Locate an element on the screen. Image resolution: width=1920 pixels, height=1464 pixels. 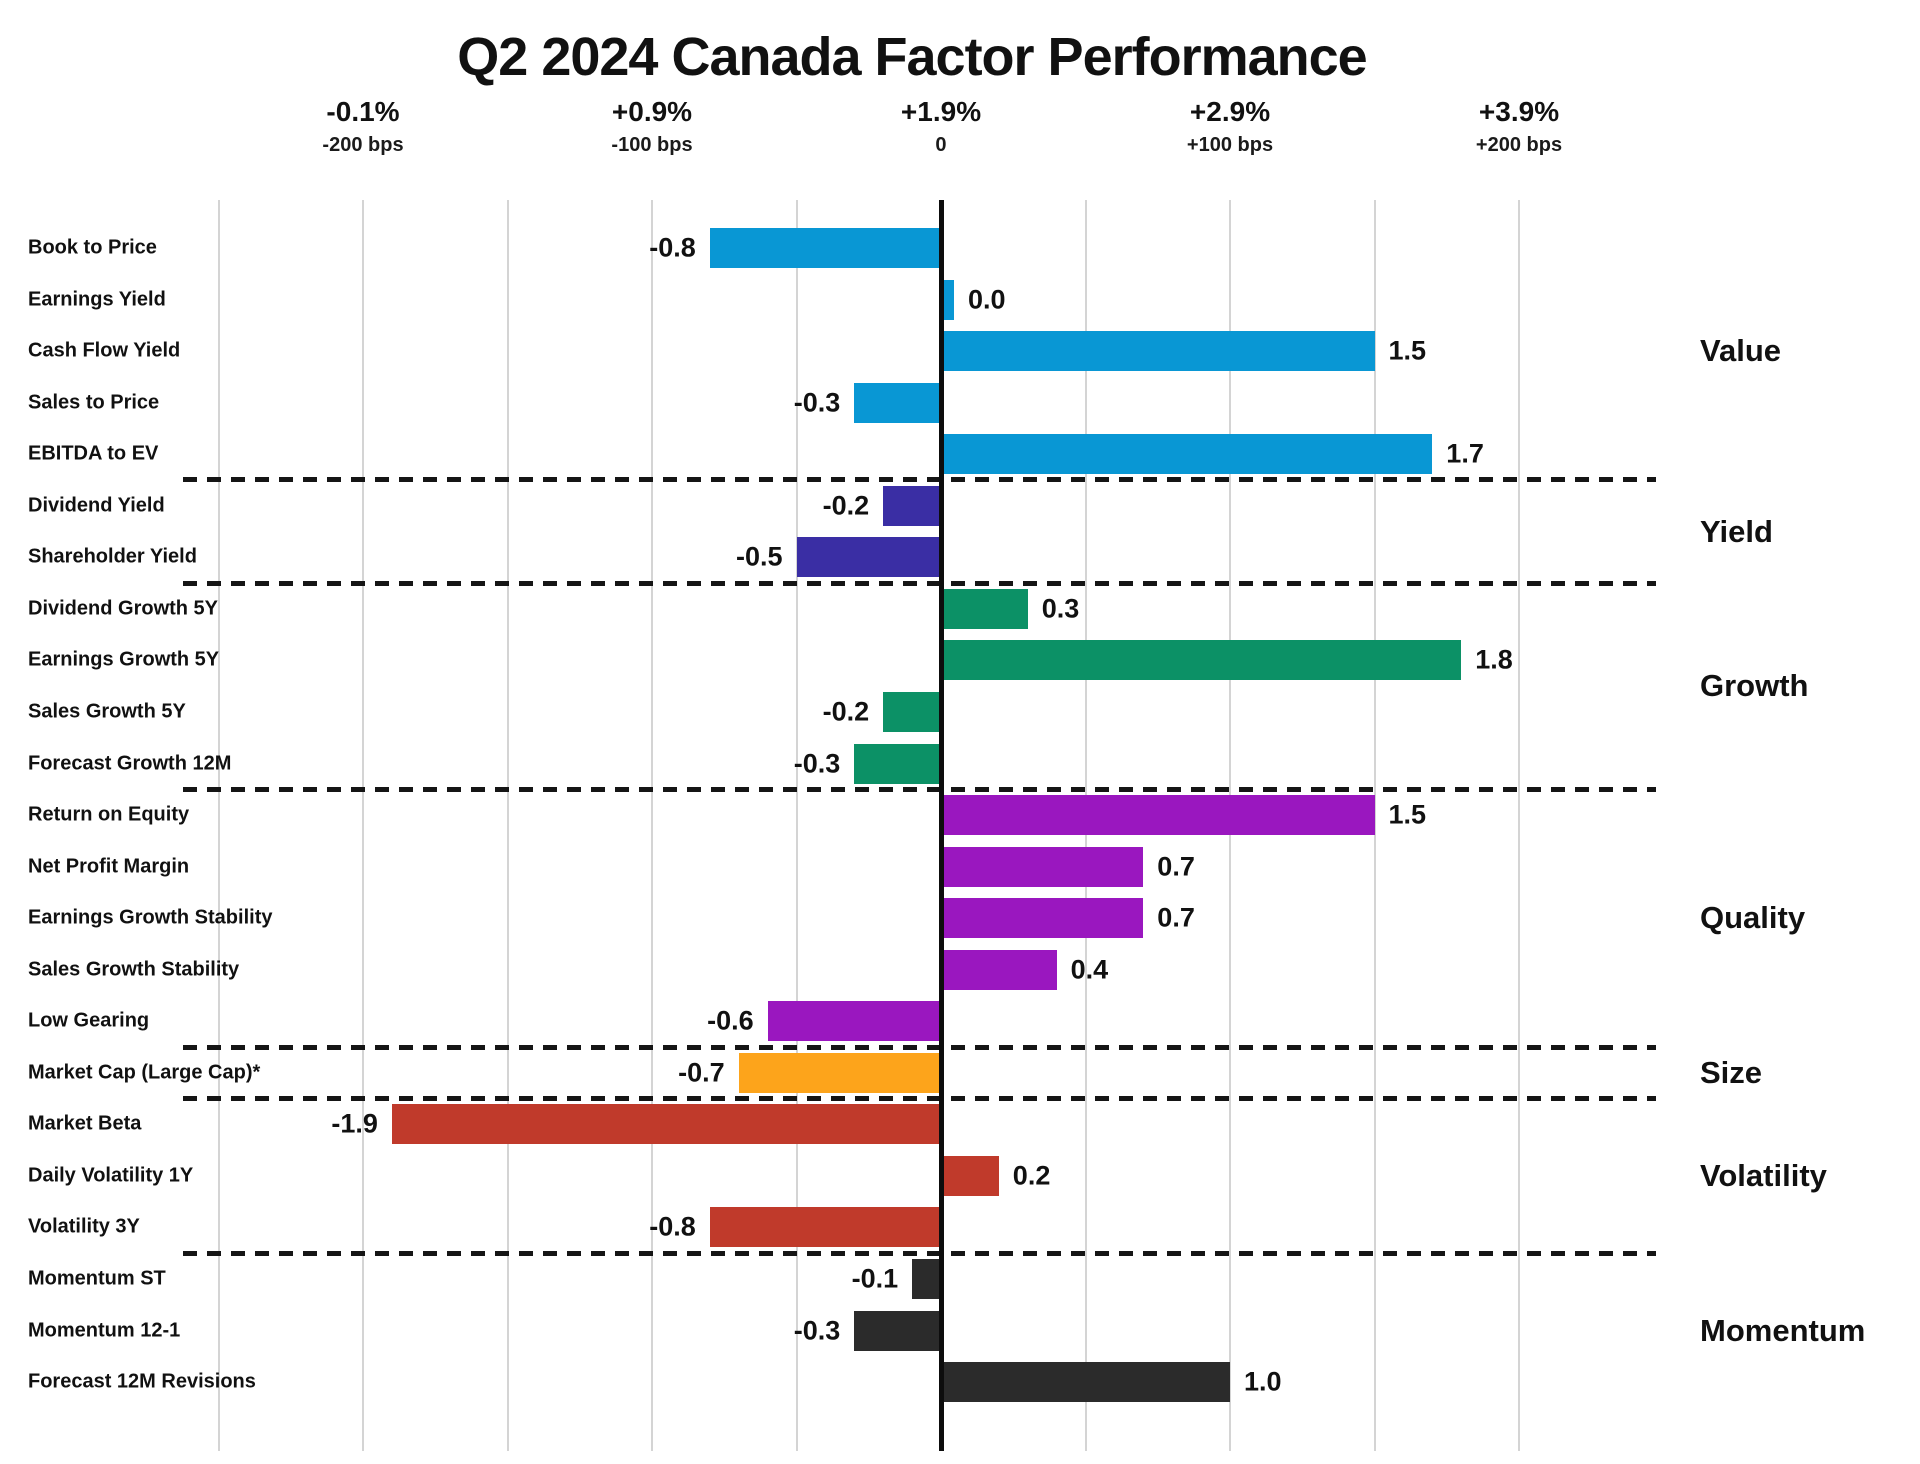
factor-label: Sales Growth Stability is located at coordinates (134, 969).